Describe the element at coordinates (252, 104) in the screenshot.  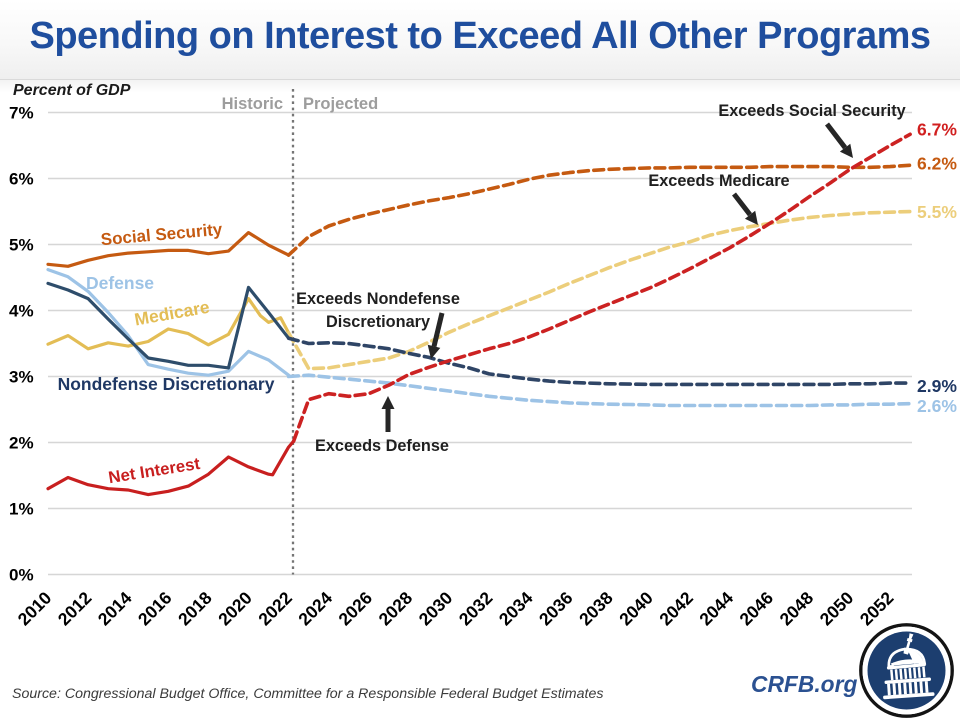
I see `svg-text: Historic` at that location.